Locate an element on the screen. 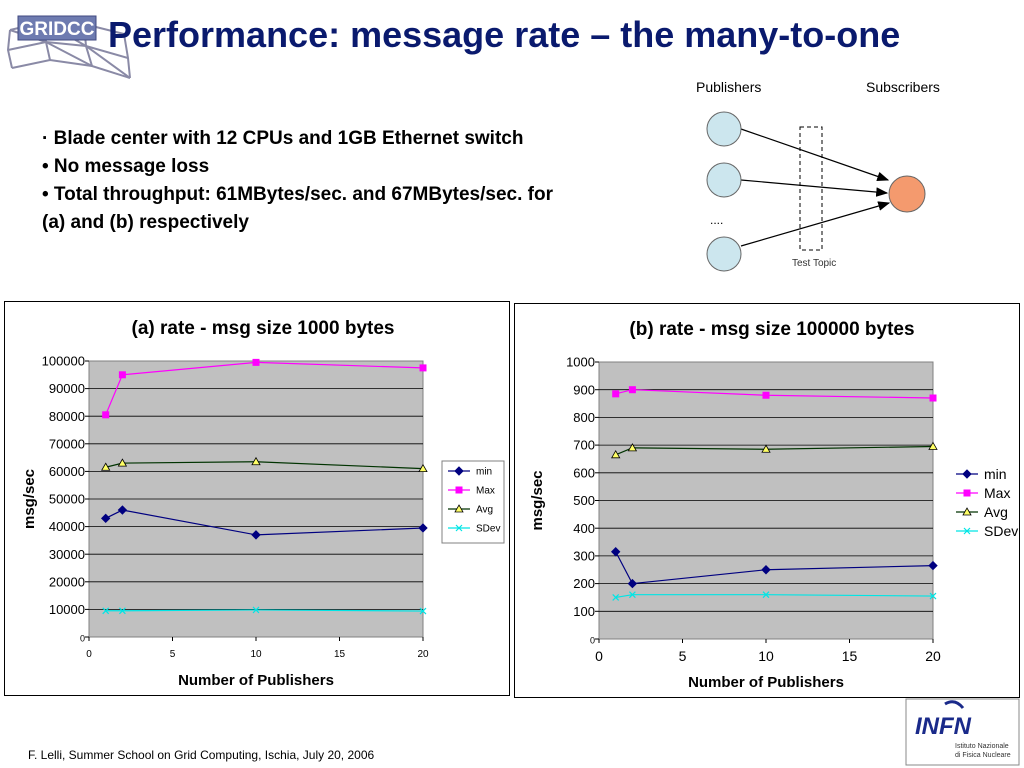 The width and height of the screenshot is (1024, 768). legend-label: min is located at coordinates (484, 472).